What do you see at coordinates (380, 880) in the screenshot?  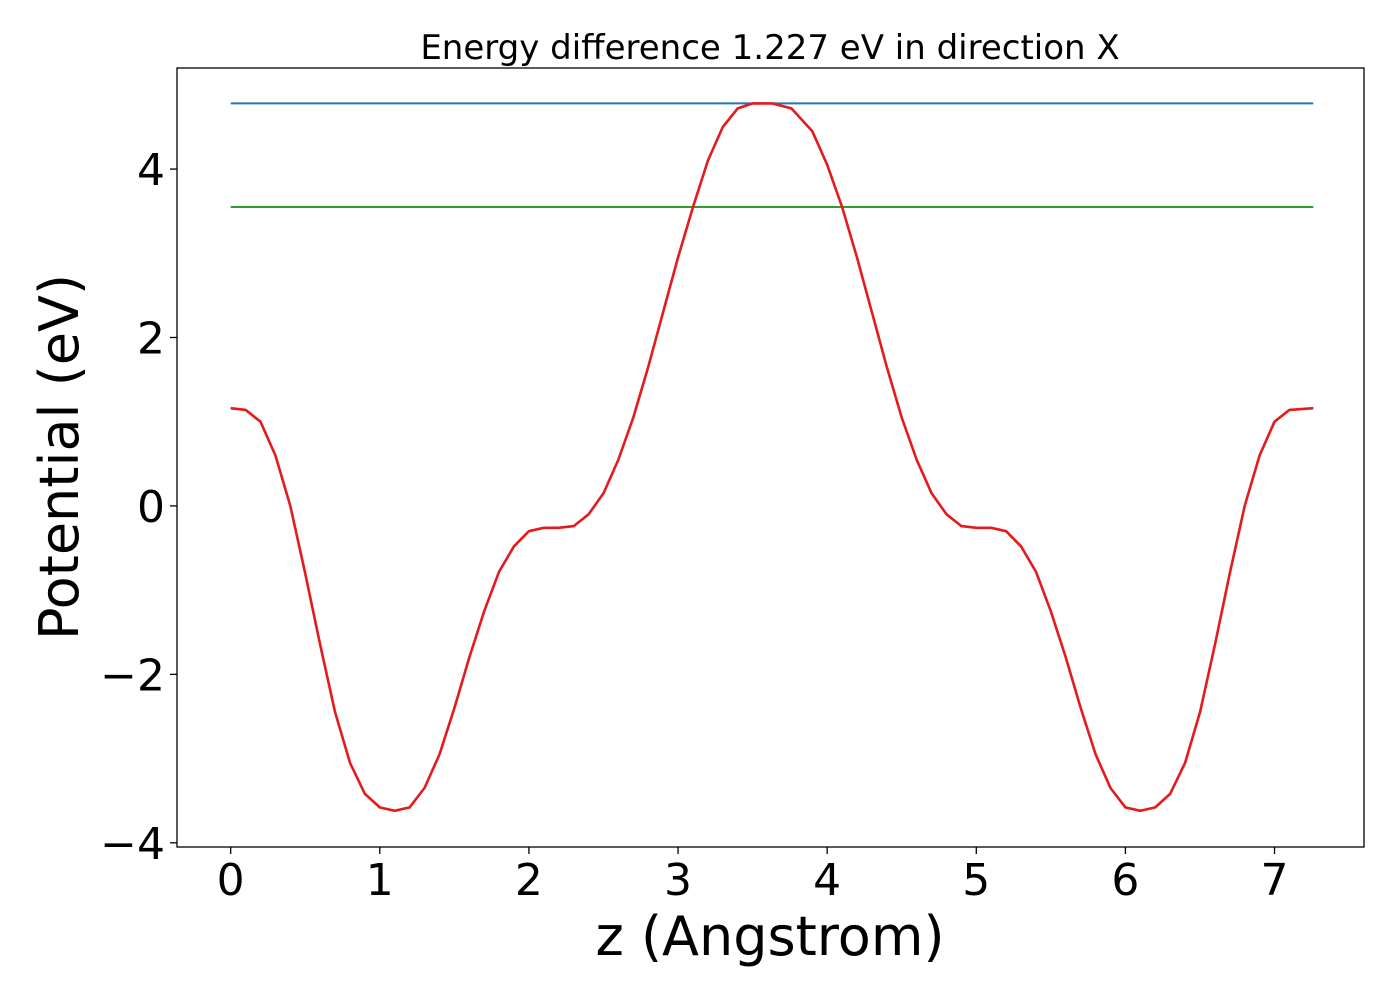 I see `x-tick-label: 1` at bounding box center [380, 880].